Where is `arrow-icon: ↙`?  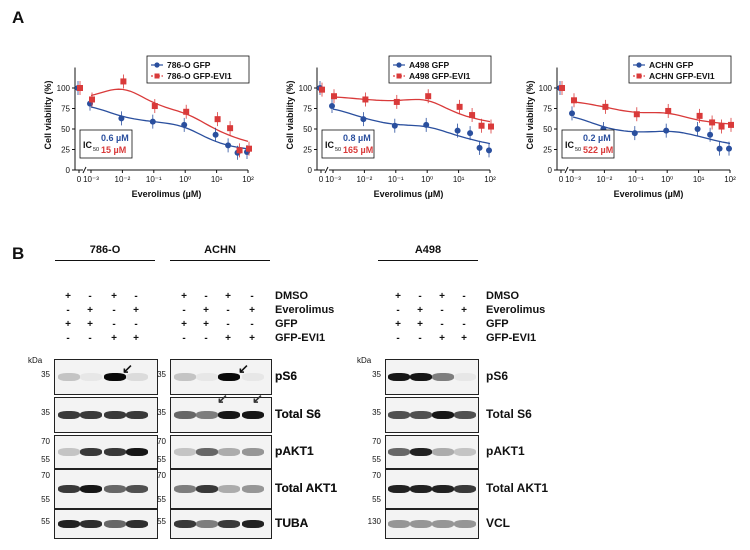
arrow-icon: ↙ is located at coordinates (127, 368).